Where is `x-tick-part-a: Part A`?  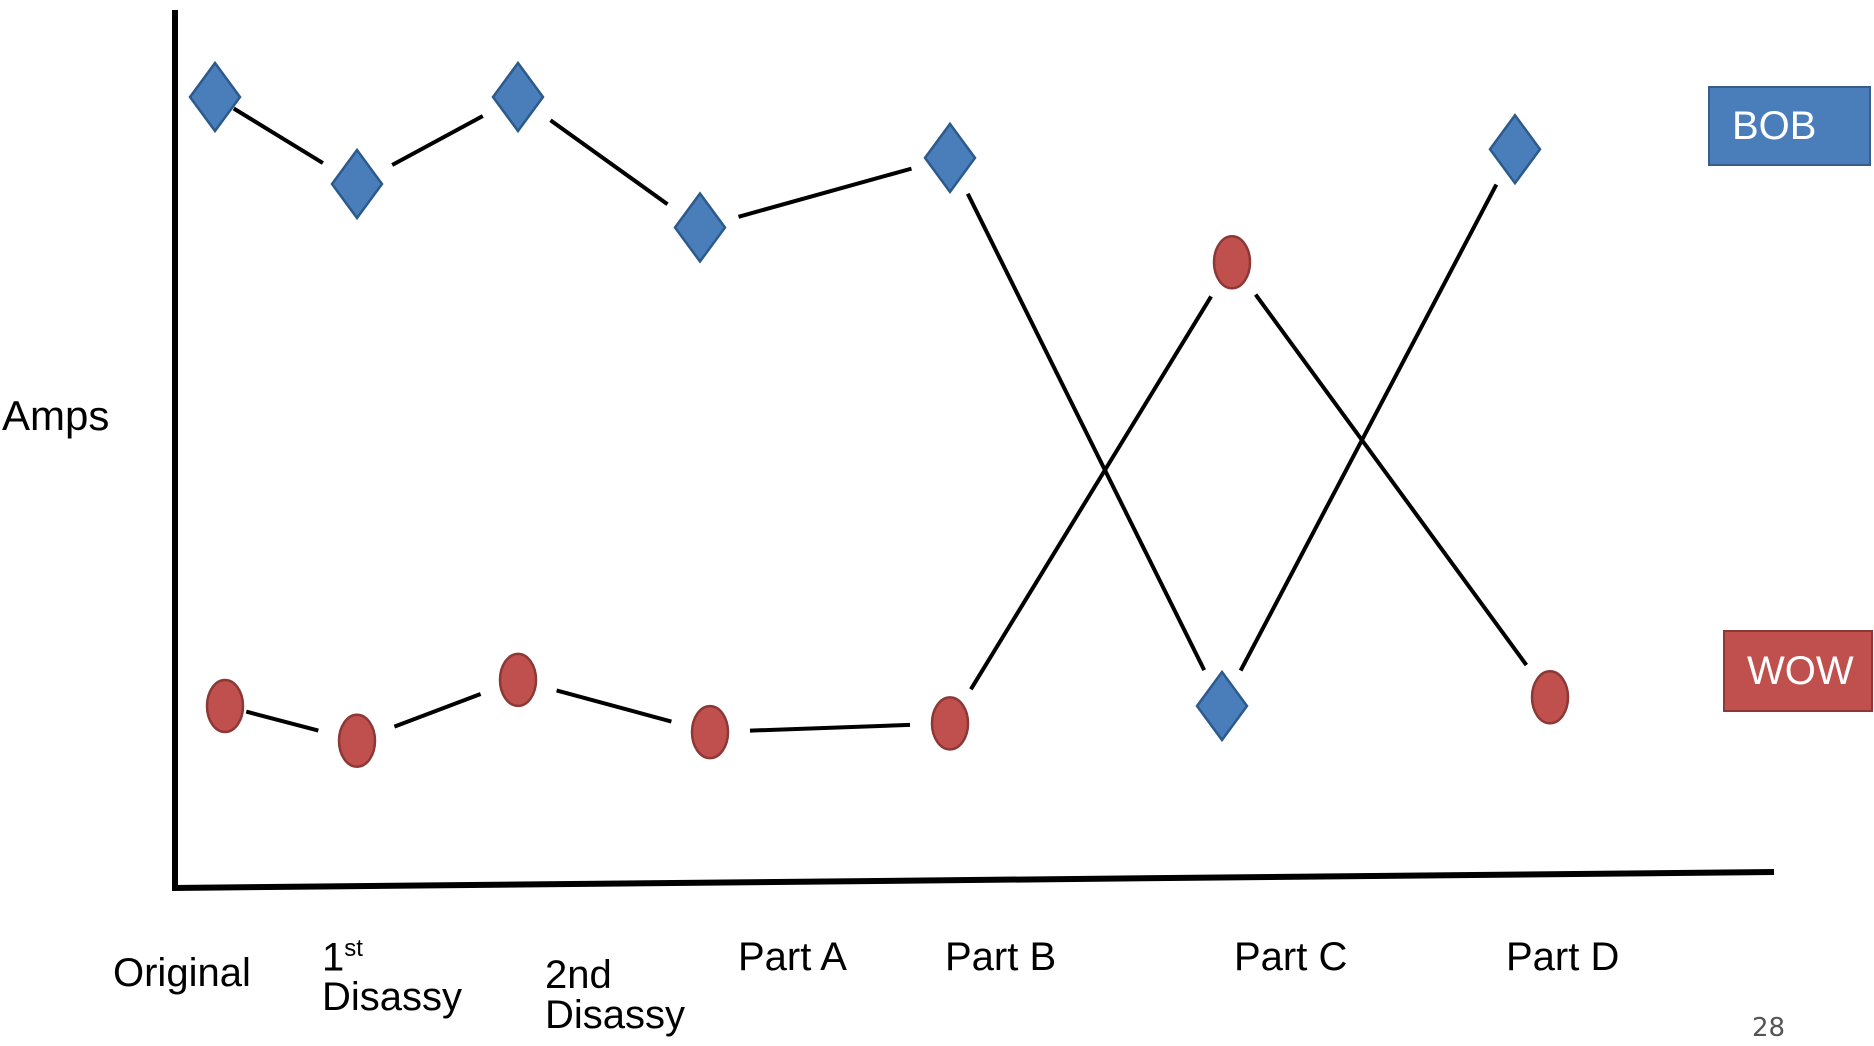
x-tick-part-a: Part A is located at coordinates (792, 957).